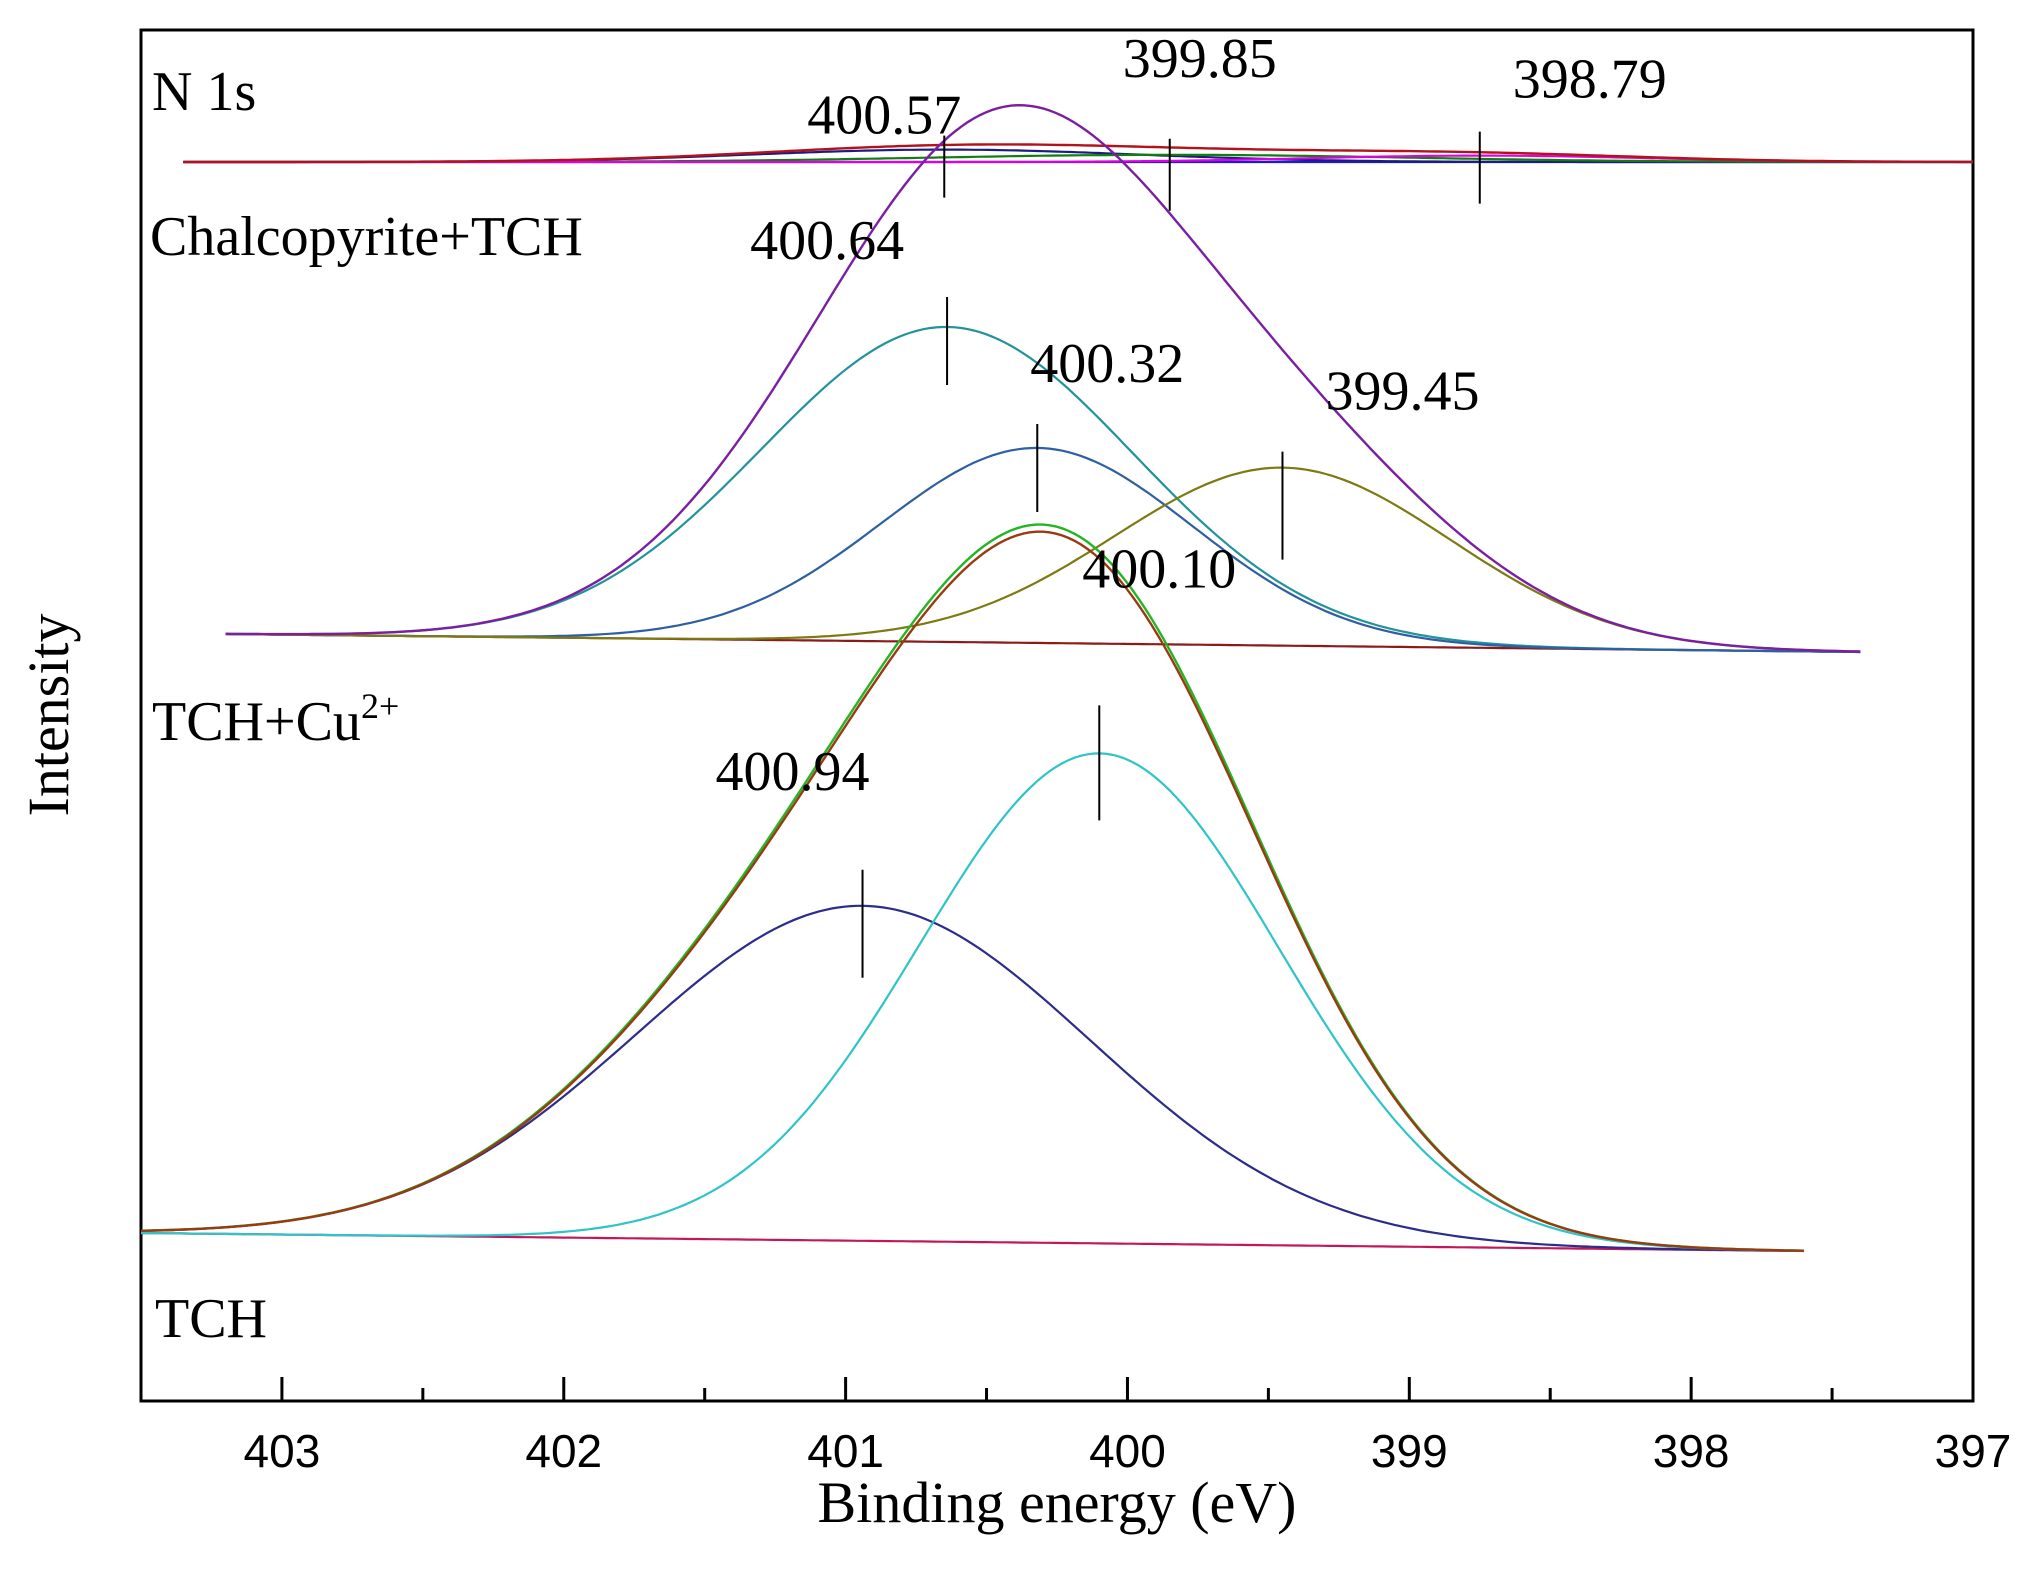  What do you see at coordinates (1409, 1451) in the screenshot?
I see `x-tick-label: 399` at bounding box center [1409, 1451].